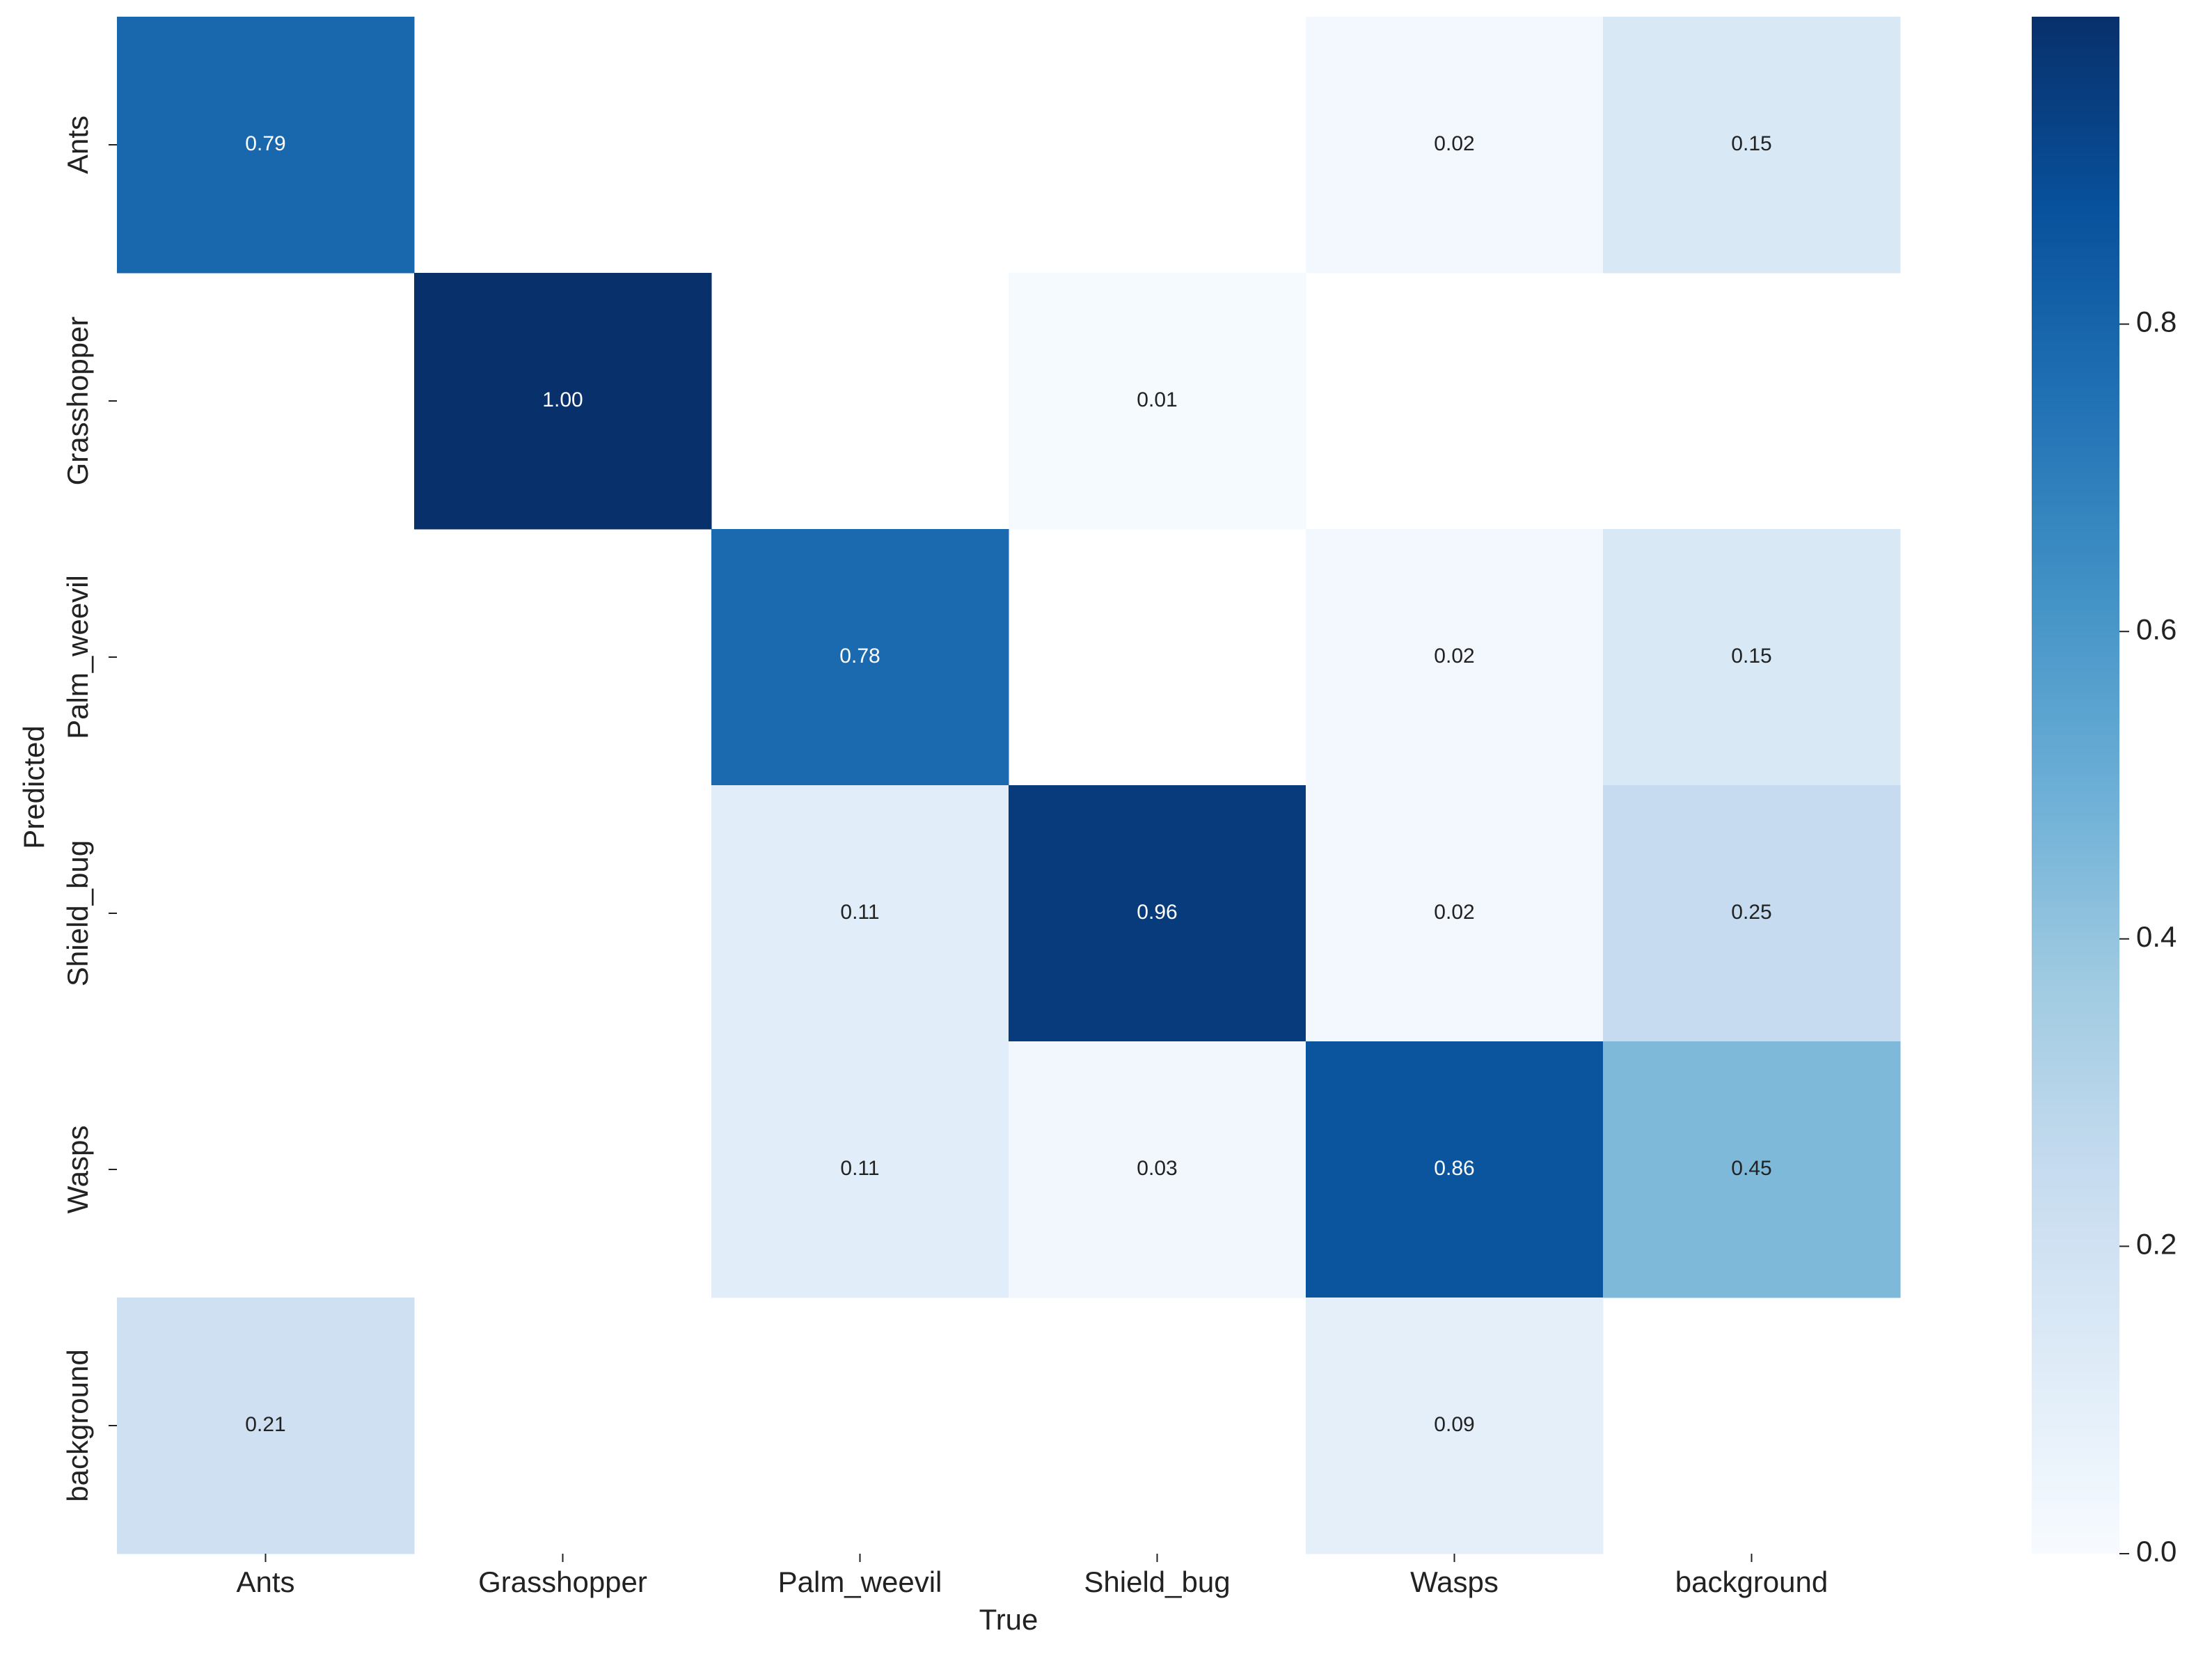  I want to click on x-tick-label: Grasshopper, so click(562, 1582).